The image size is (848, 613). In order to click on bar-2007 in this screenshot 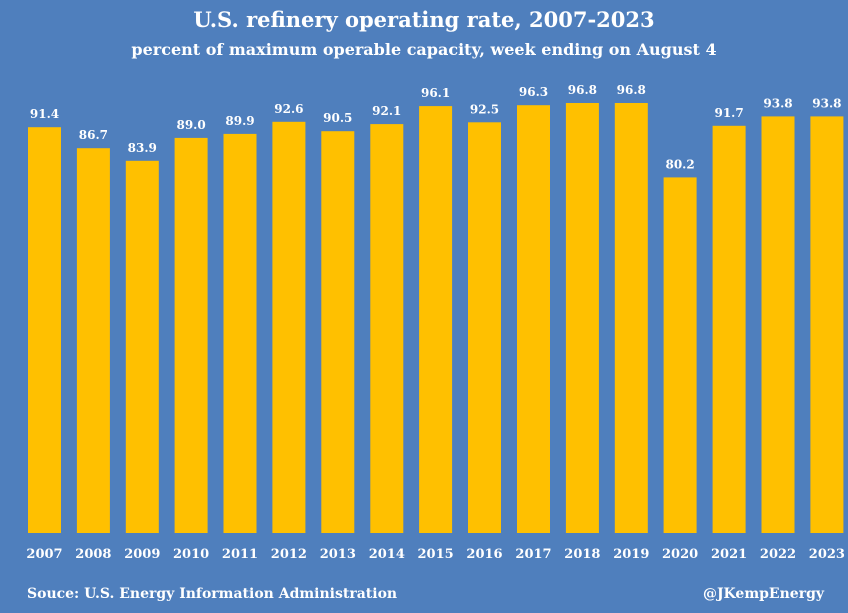, I will do `click(44, 330)`.